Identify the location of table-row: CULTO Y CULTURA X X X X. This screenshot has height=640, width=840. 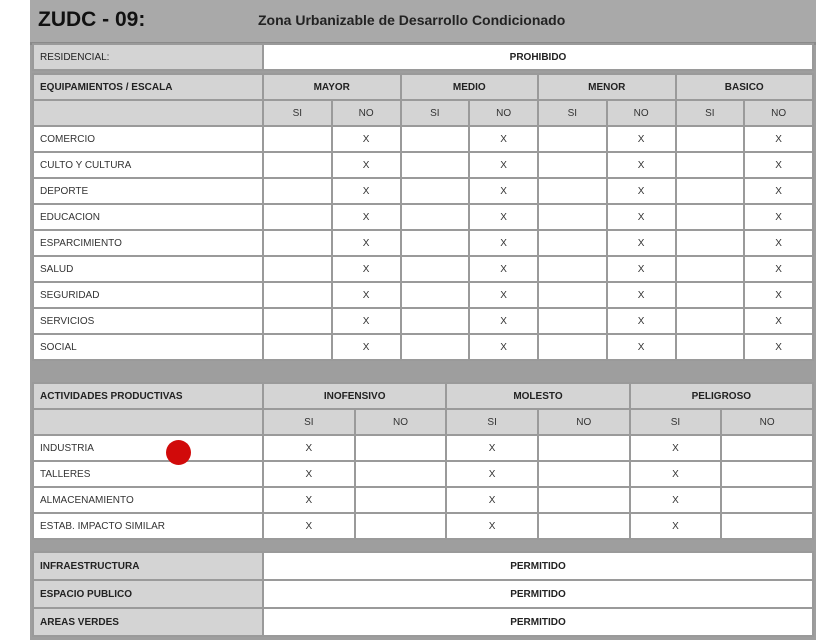
(423, 165).